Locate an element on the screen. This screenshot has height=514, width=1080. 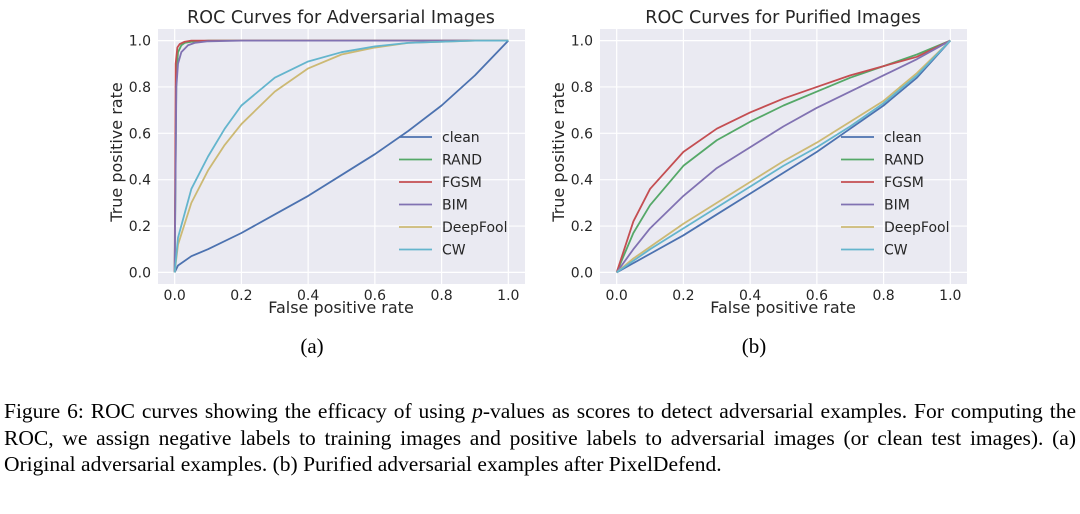
figure-label: Figure 6: is located at coordinates (44, 411).